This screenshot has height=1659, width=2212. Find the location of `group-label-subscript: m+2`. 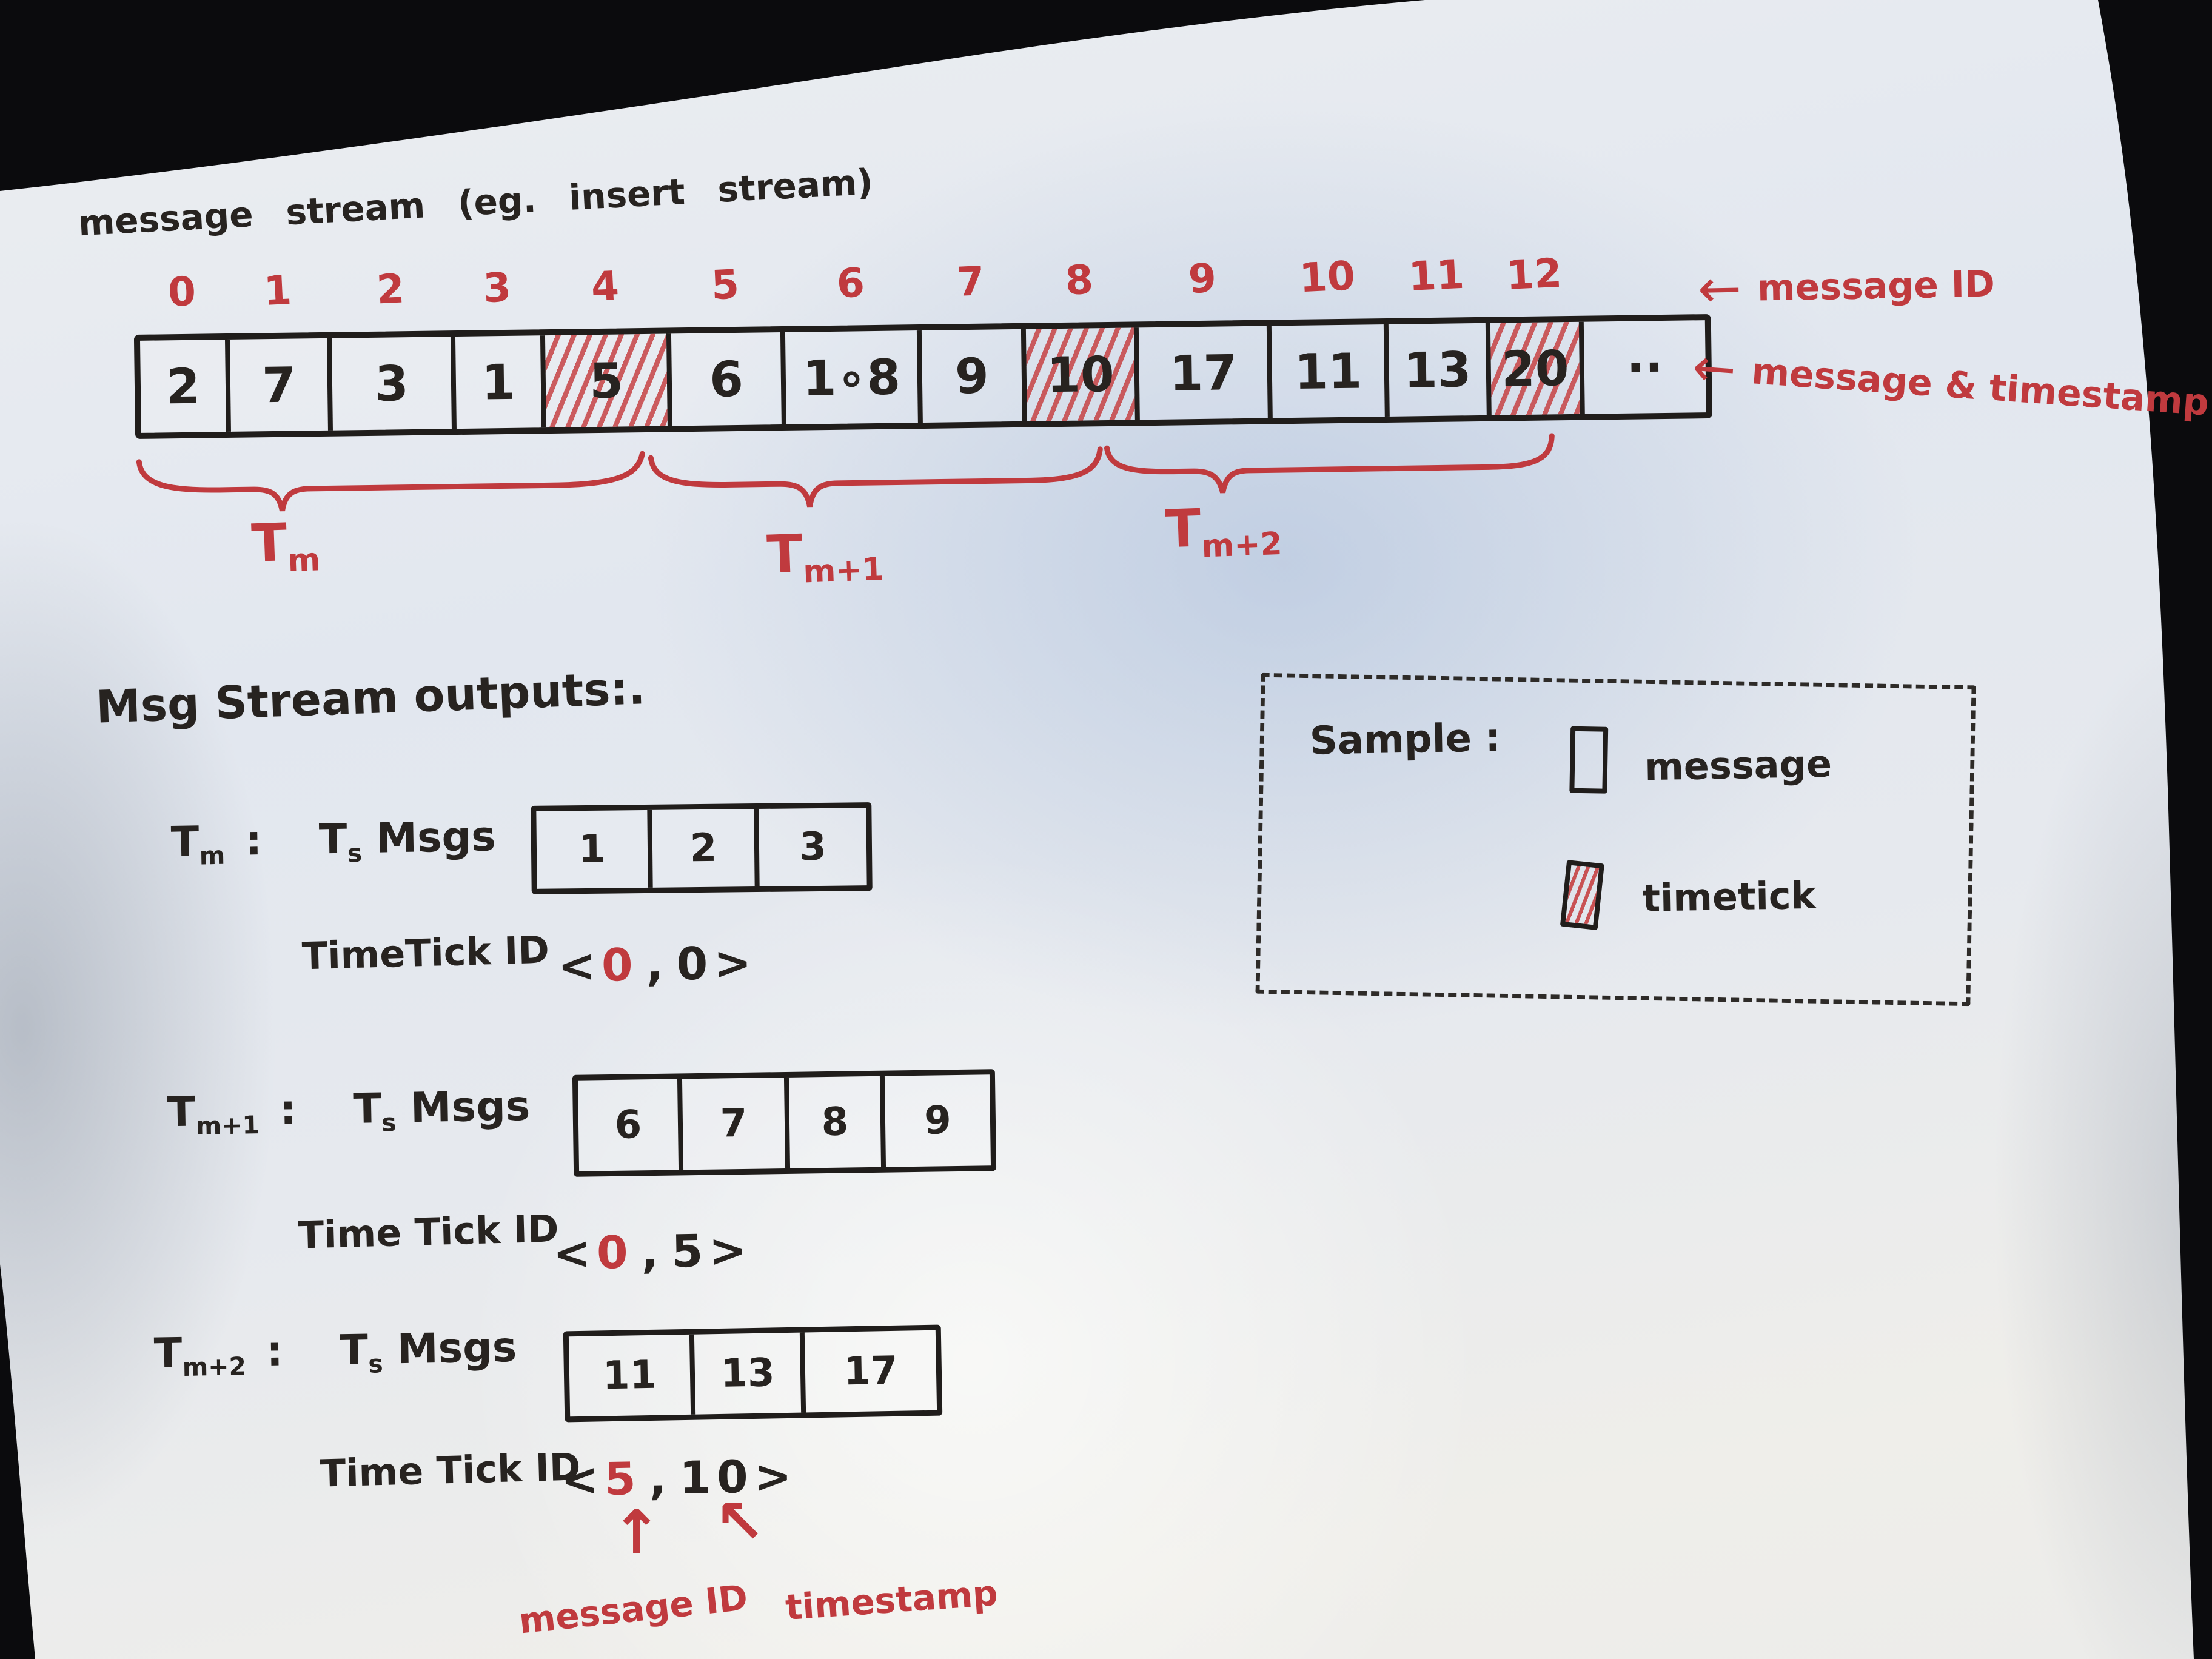

group-label-subscript: m+2 is located at coordinates (1242, 545).